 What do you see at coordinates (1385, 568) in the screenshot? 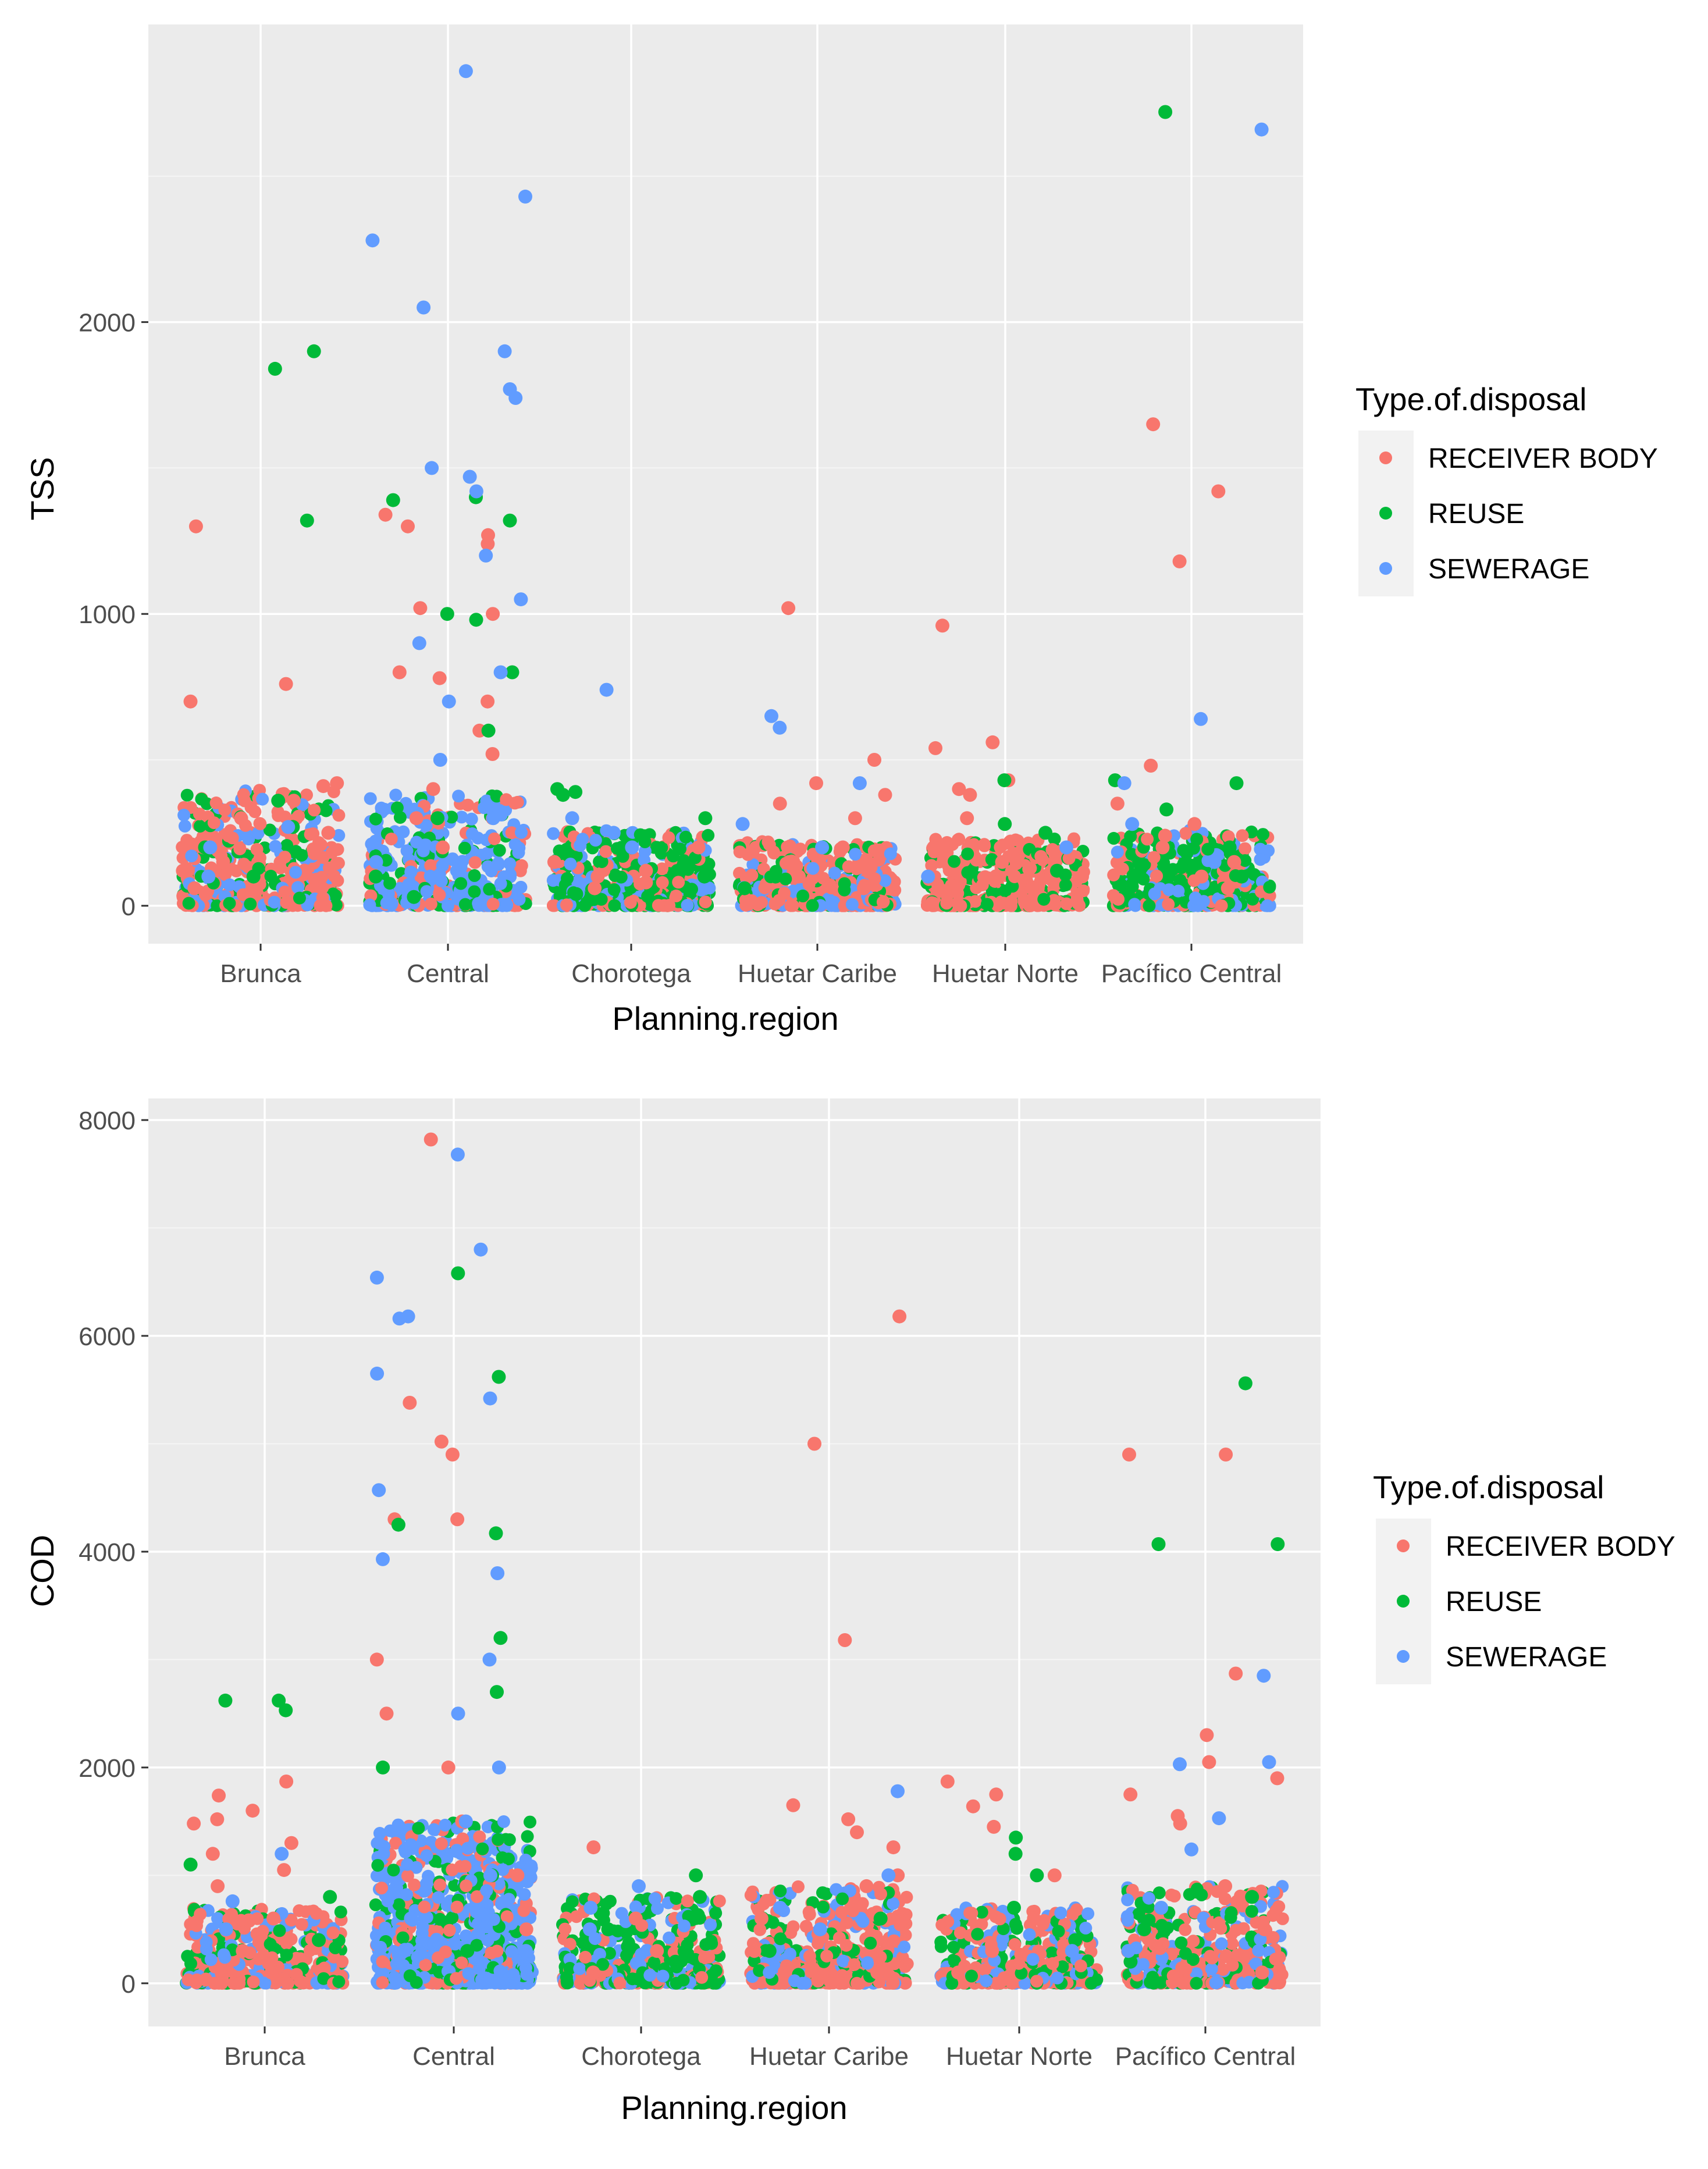
I see `tss-legend-marker-sewerage` at bounding box center [1385, 568].